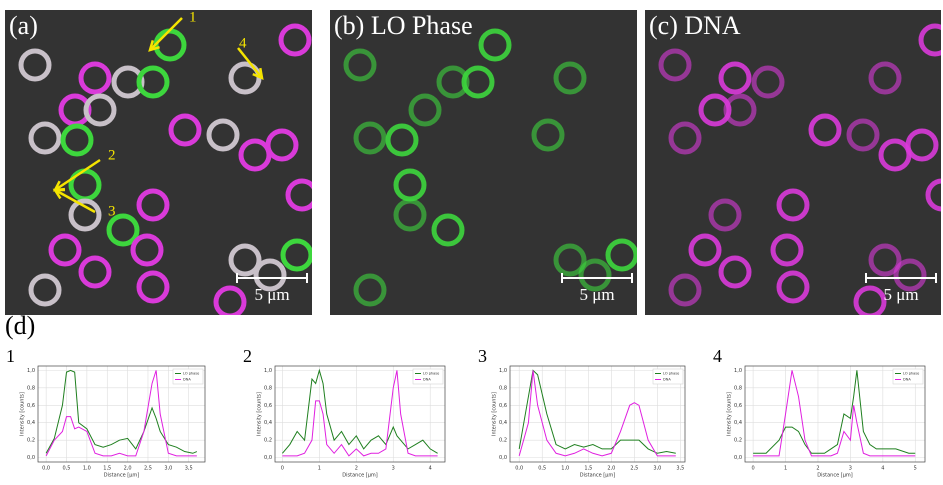 The image size is (943, 485). I want to click on chart-title: 3, so click(482, 356).